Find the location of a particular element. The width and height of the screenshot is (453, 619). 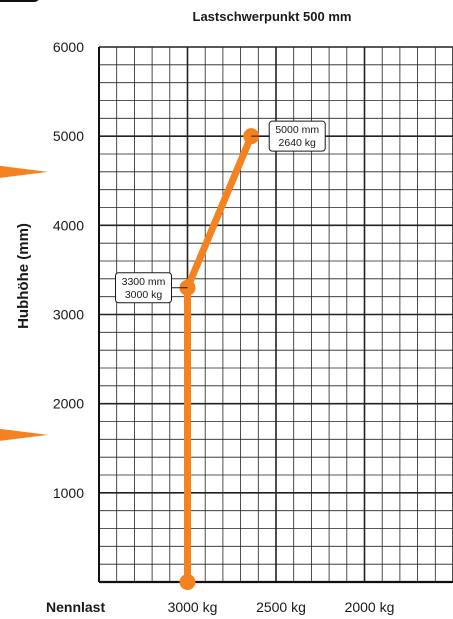

y-tick-label: 6000 is located at coordinates (68, 47).